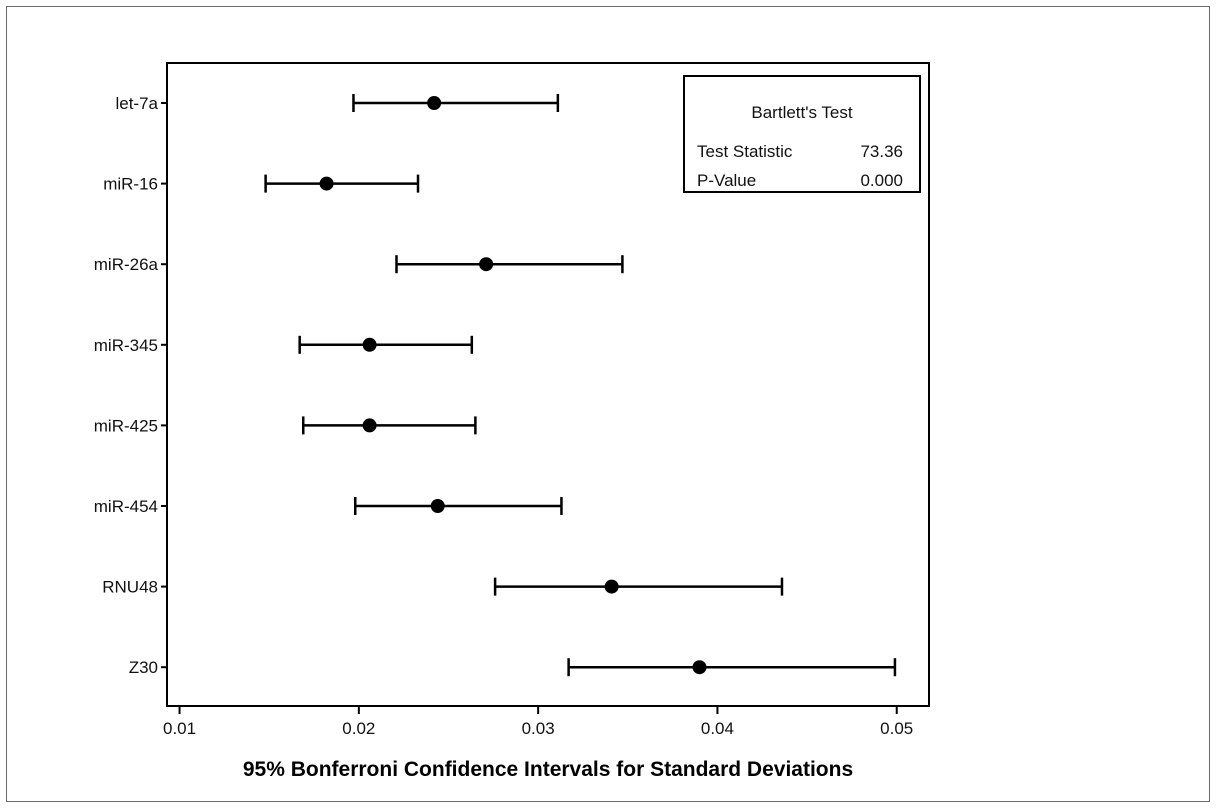 This screenshot has width=1218, height=810. I want to click on category-label: Z30, so click(143, 667).